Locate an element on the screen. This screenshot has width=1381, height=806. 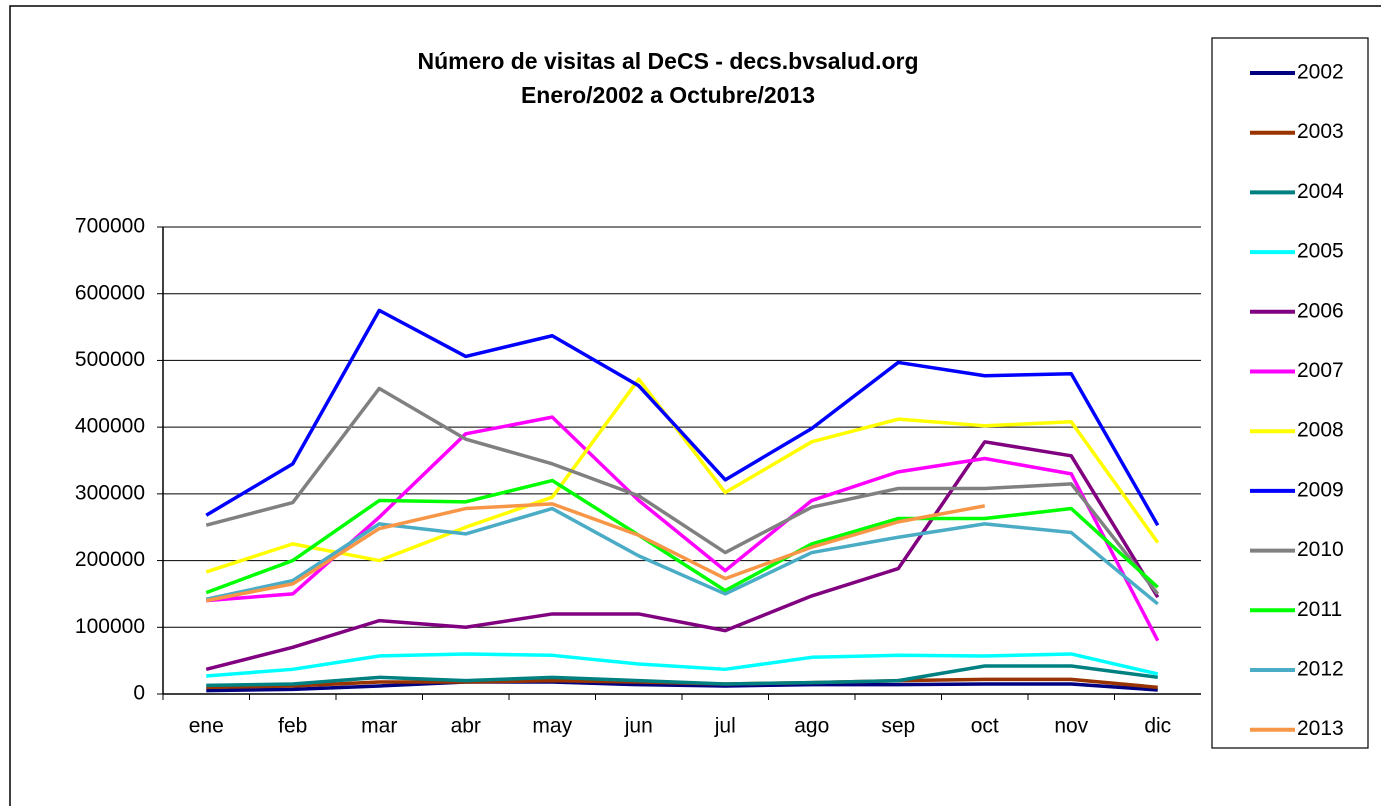
x-tick-label: dic is located at coordinates (1157, 726).